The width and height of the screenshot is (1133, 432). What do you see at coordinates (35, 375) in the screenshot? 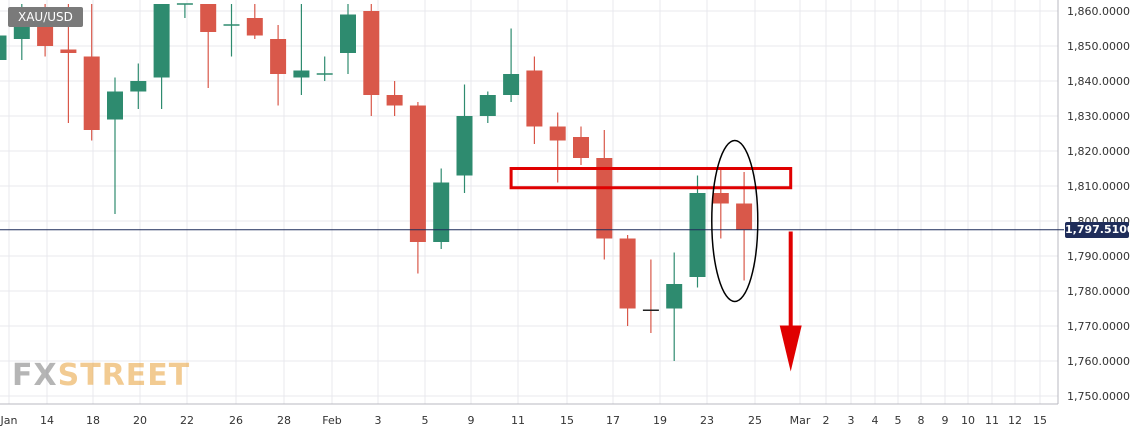
I see `logo-part-fx: FX` at bounding box center [35, 375].